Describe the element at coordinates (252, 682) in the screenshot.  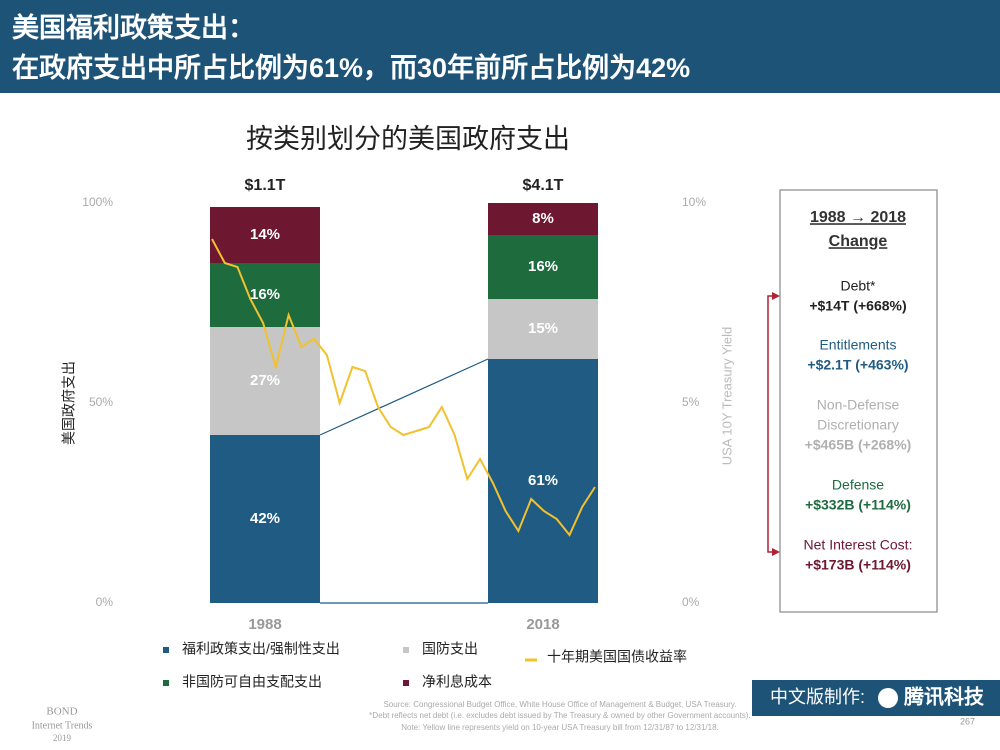
I see `legend-label: 非国防可自由支配支出` at that location.